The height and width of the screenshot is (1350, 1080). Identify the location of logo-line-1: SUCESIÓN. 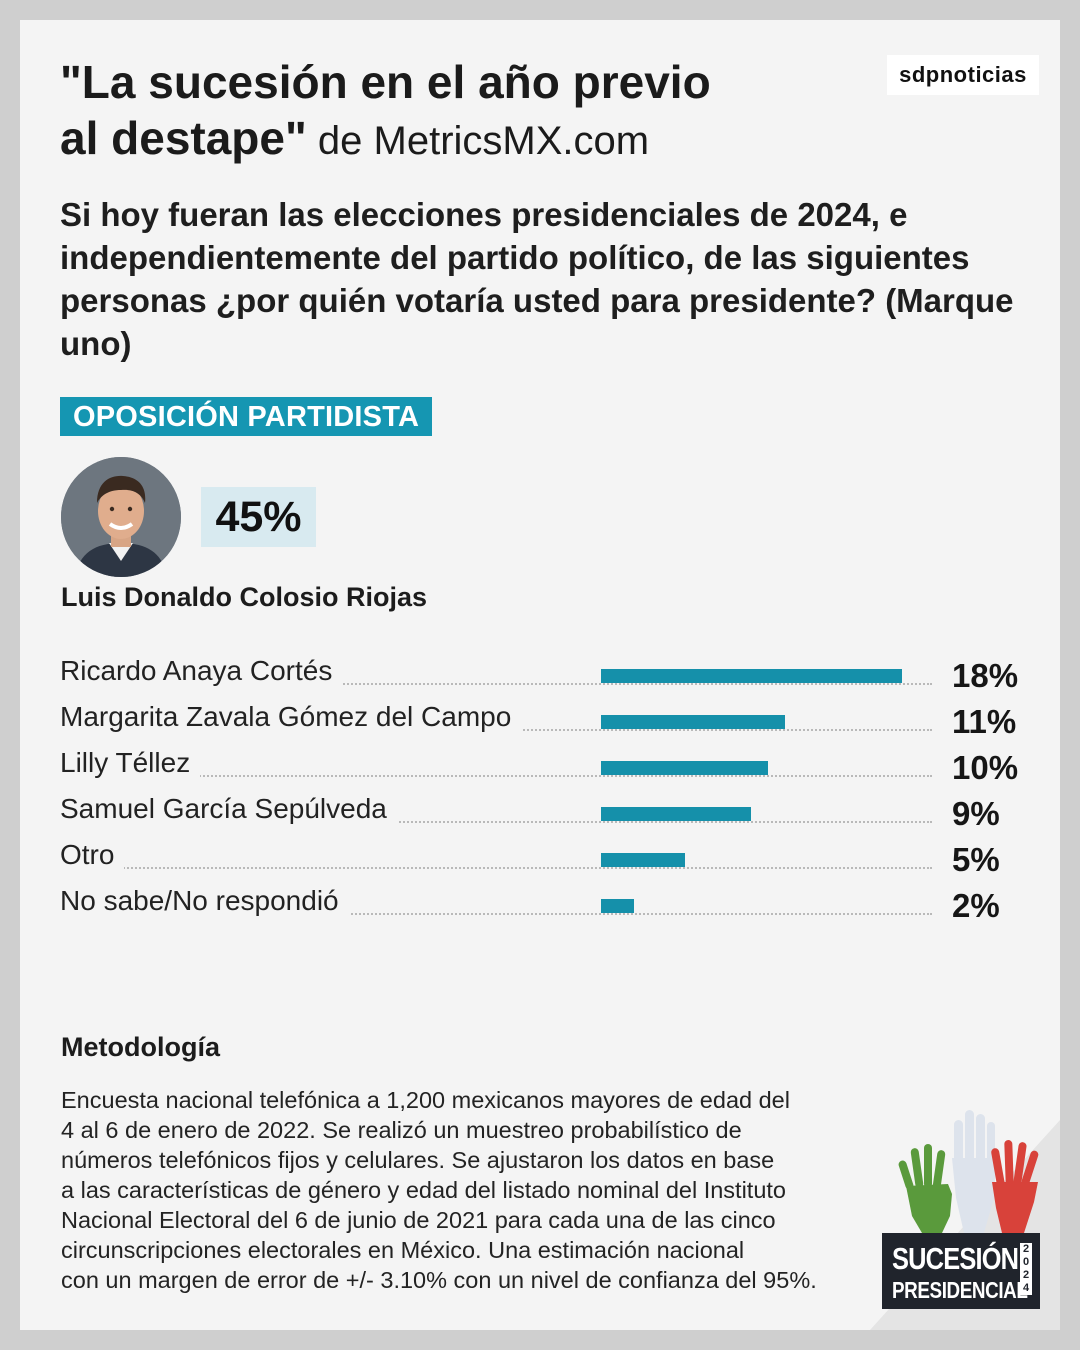
(955, 1258).